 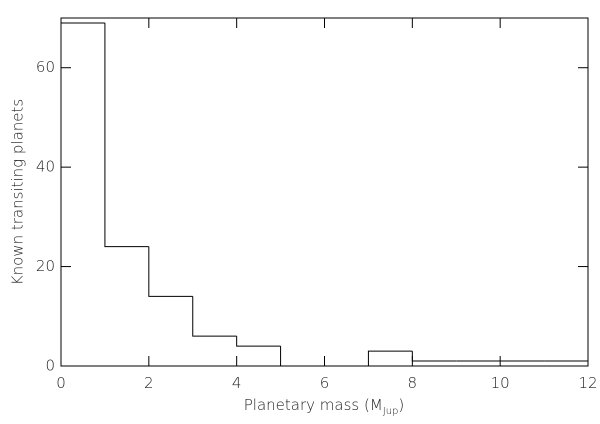 What do you see at coordinates (18, 192) in the screenshot?
I see `y-axis-label: Known transiting planets` at bounding box center [18, 192].